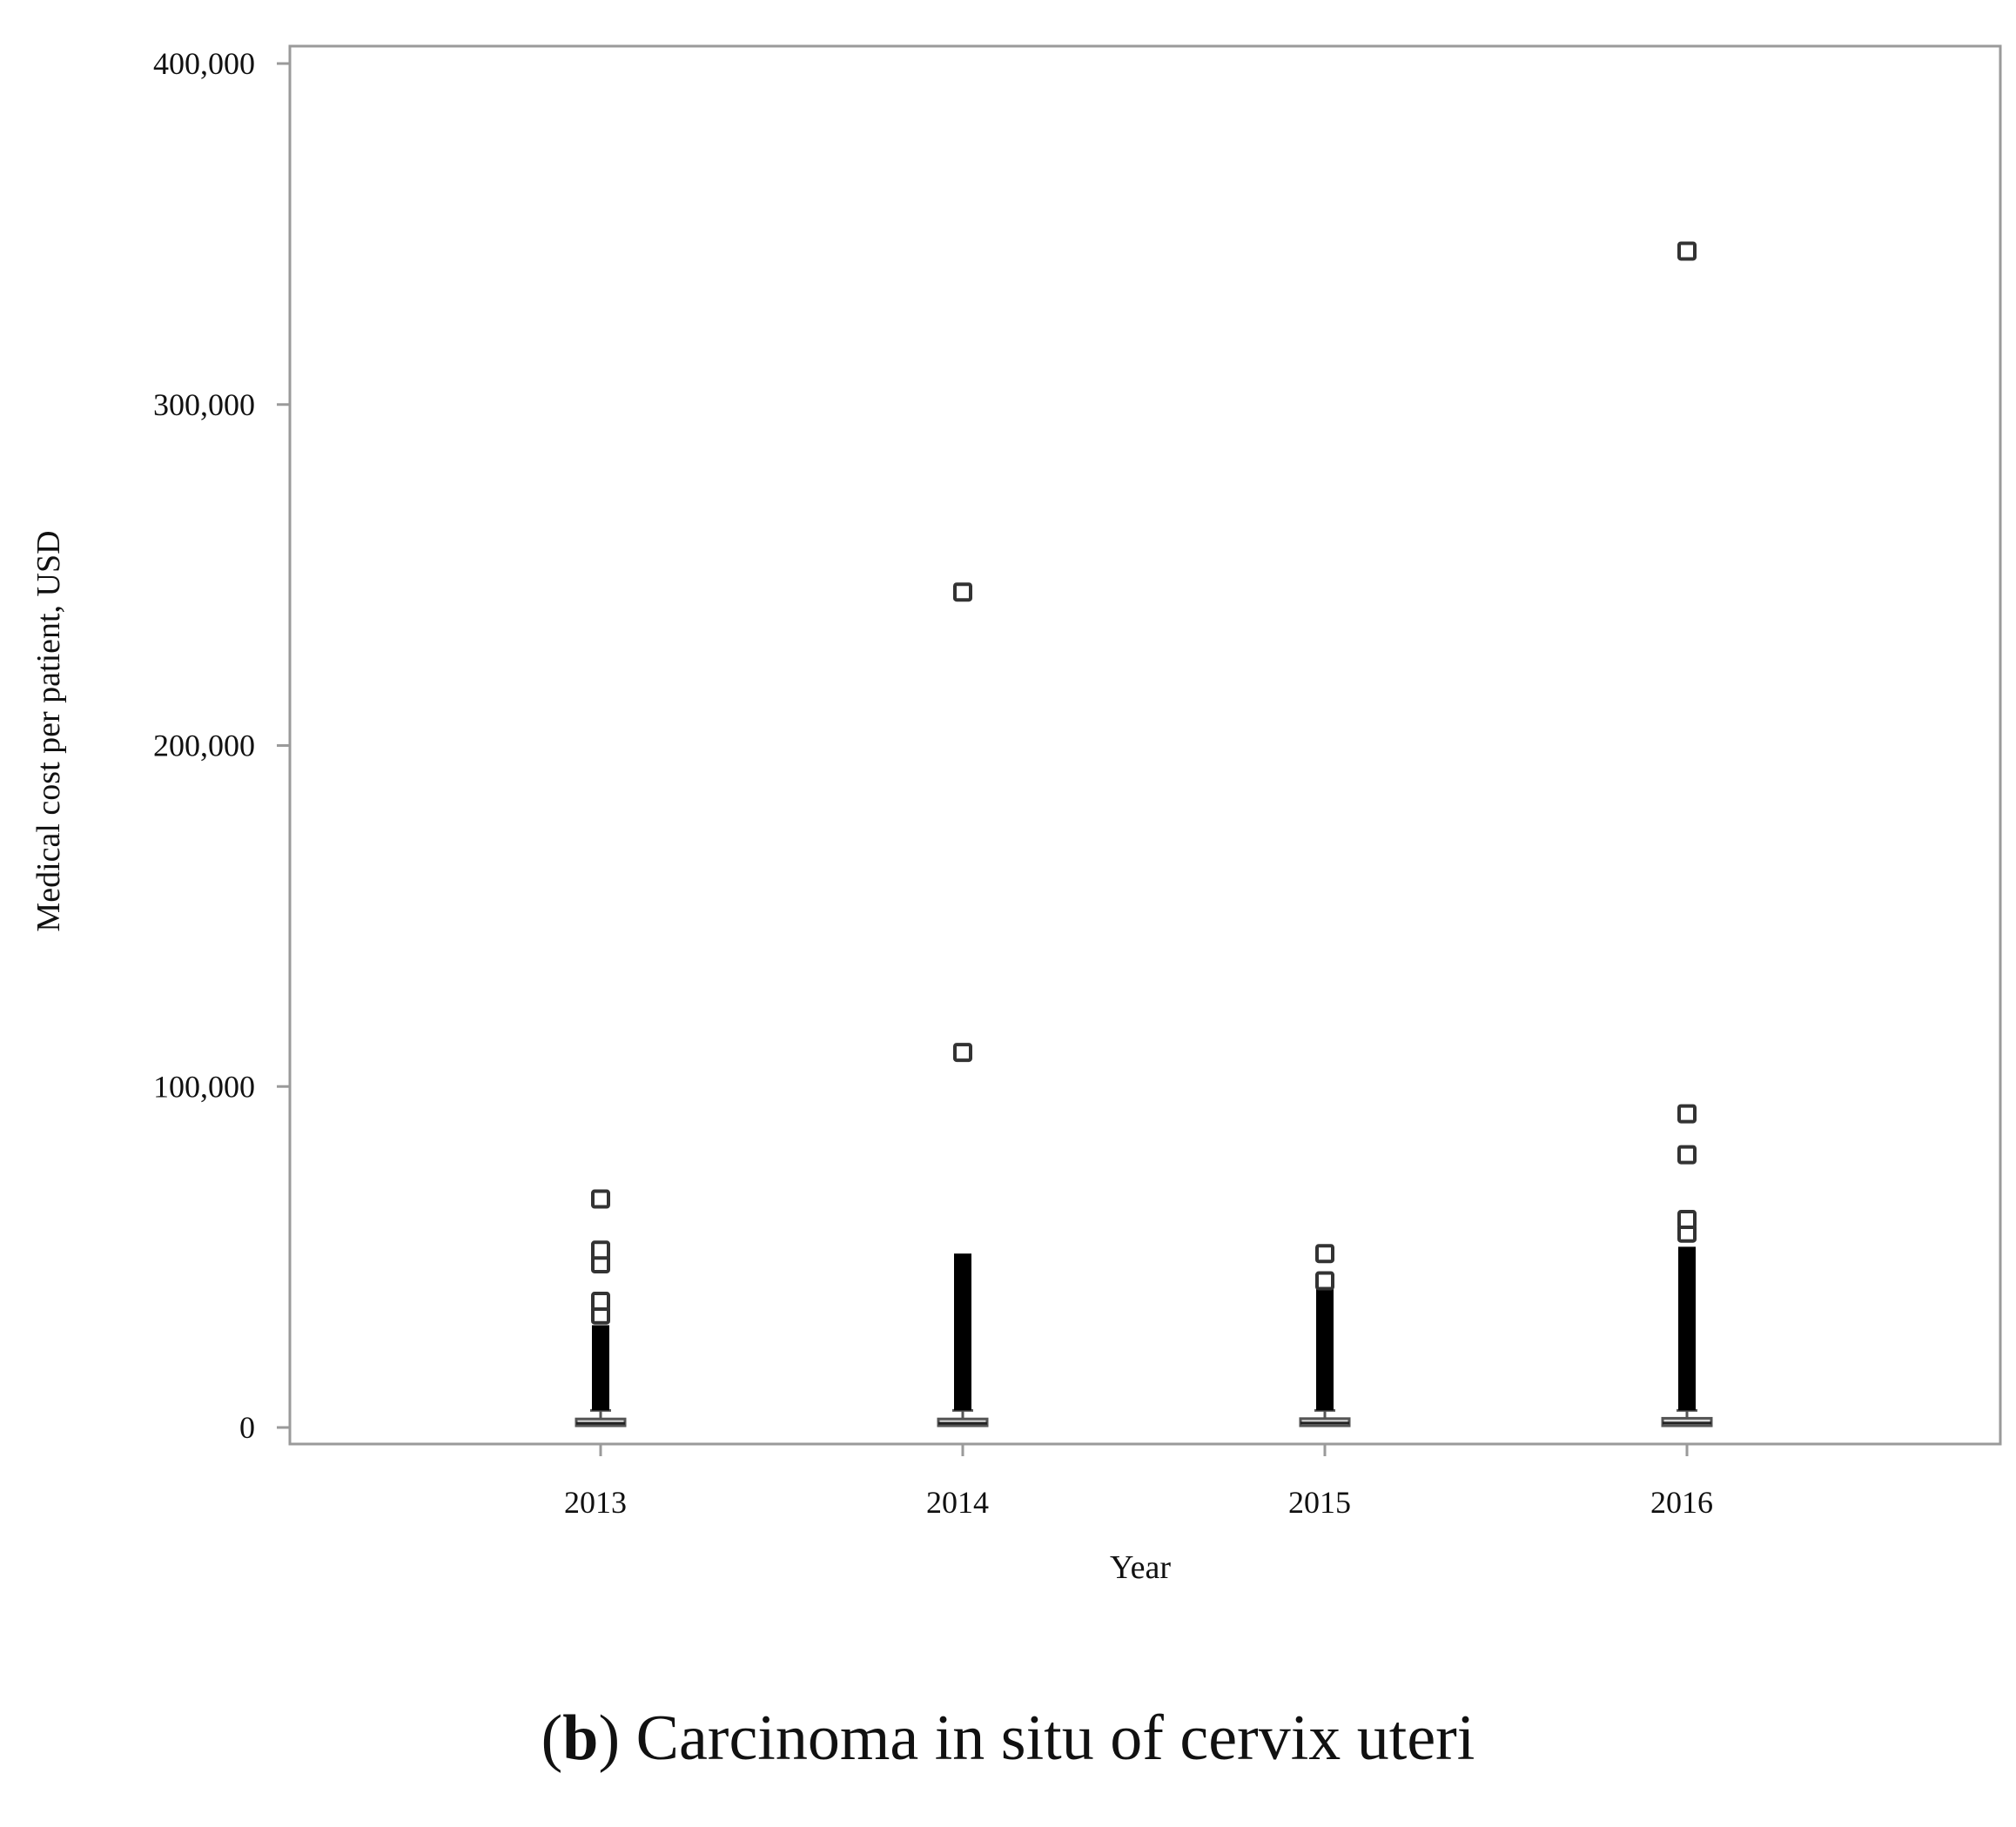  What do you see at coordinates (204, 1086) in the screenshot?
I see `y-tick-label-1: 100,000` at bounding box center [204, 1086].